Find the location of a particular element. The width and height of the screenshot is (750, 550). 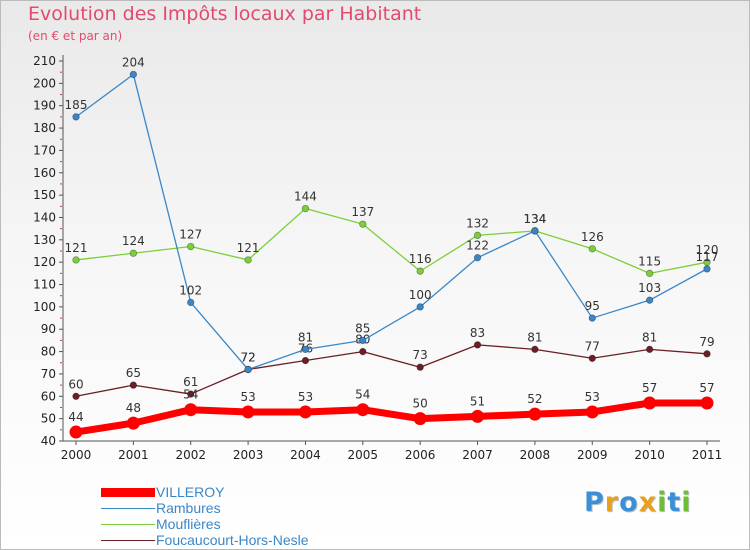

proxiti-logo: Proxiti is located at coordinates (638, 502).